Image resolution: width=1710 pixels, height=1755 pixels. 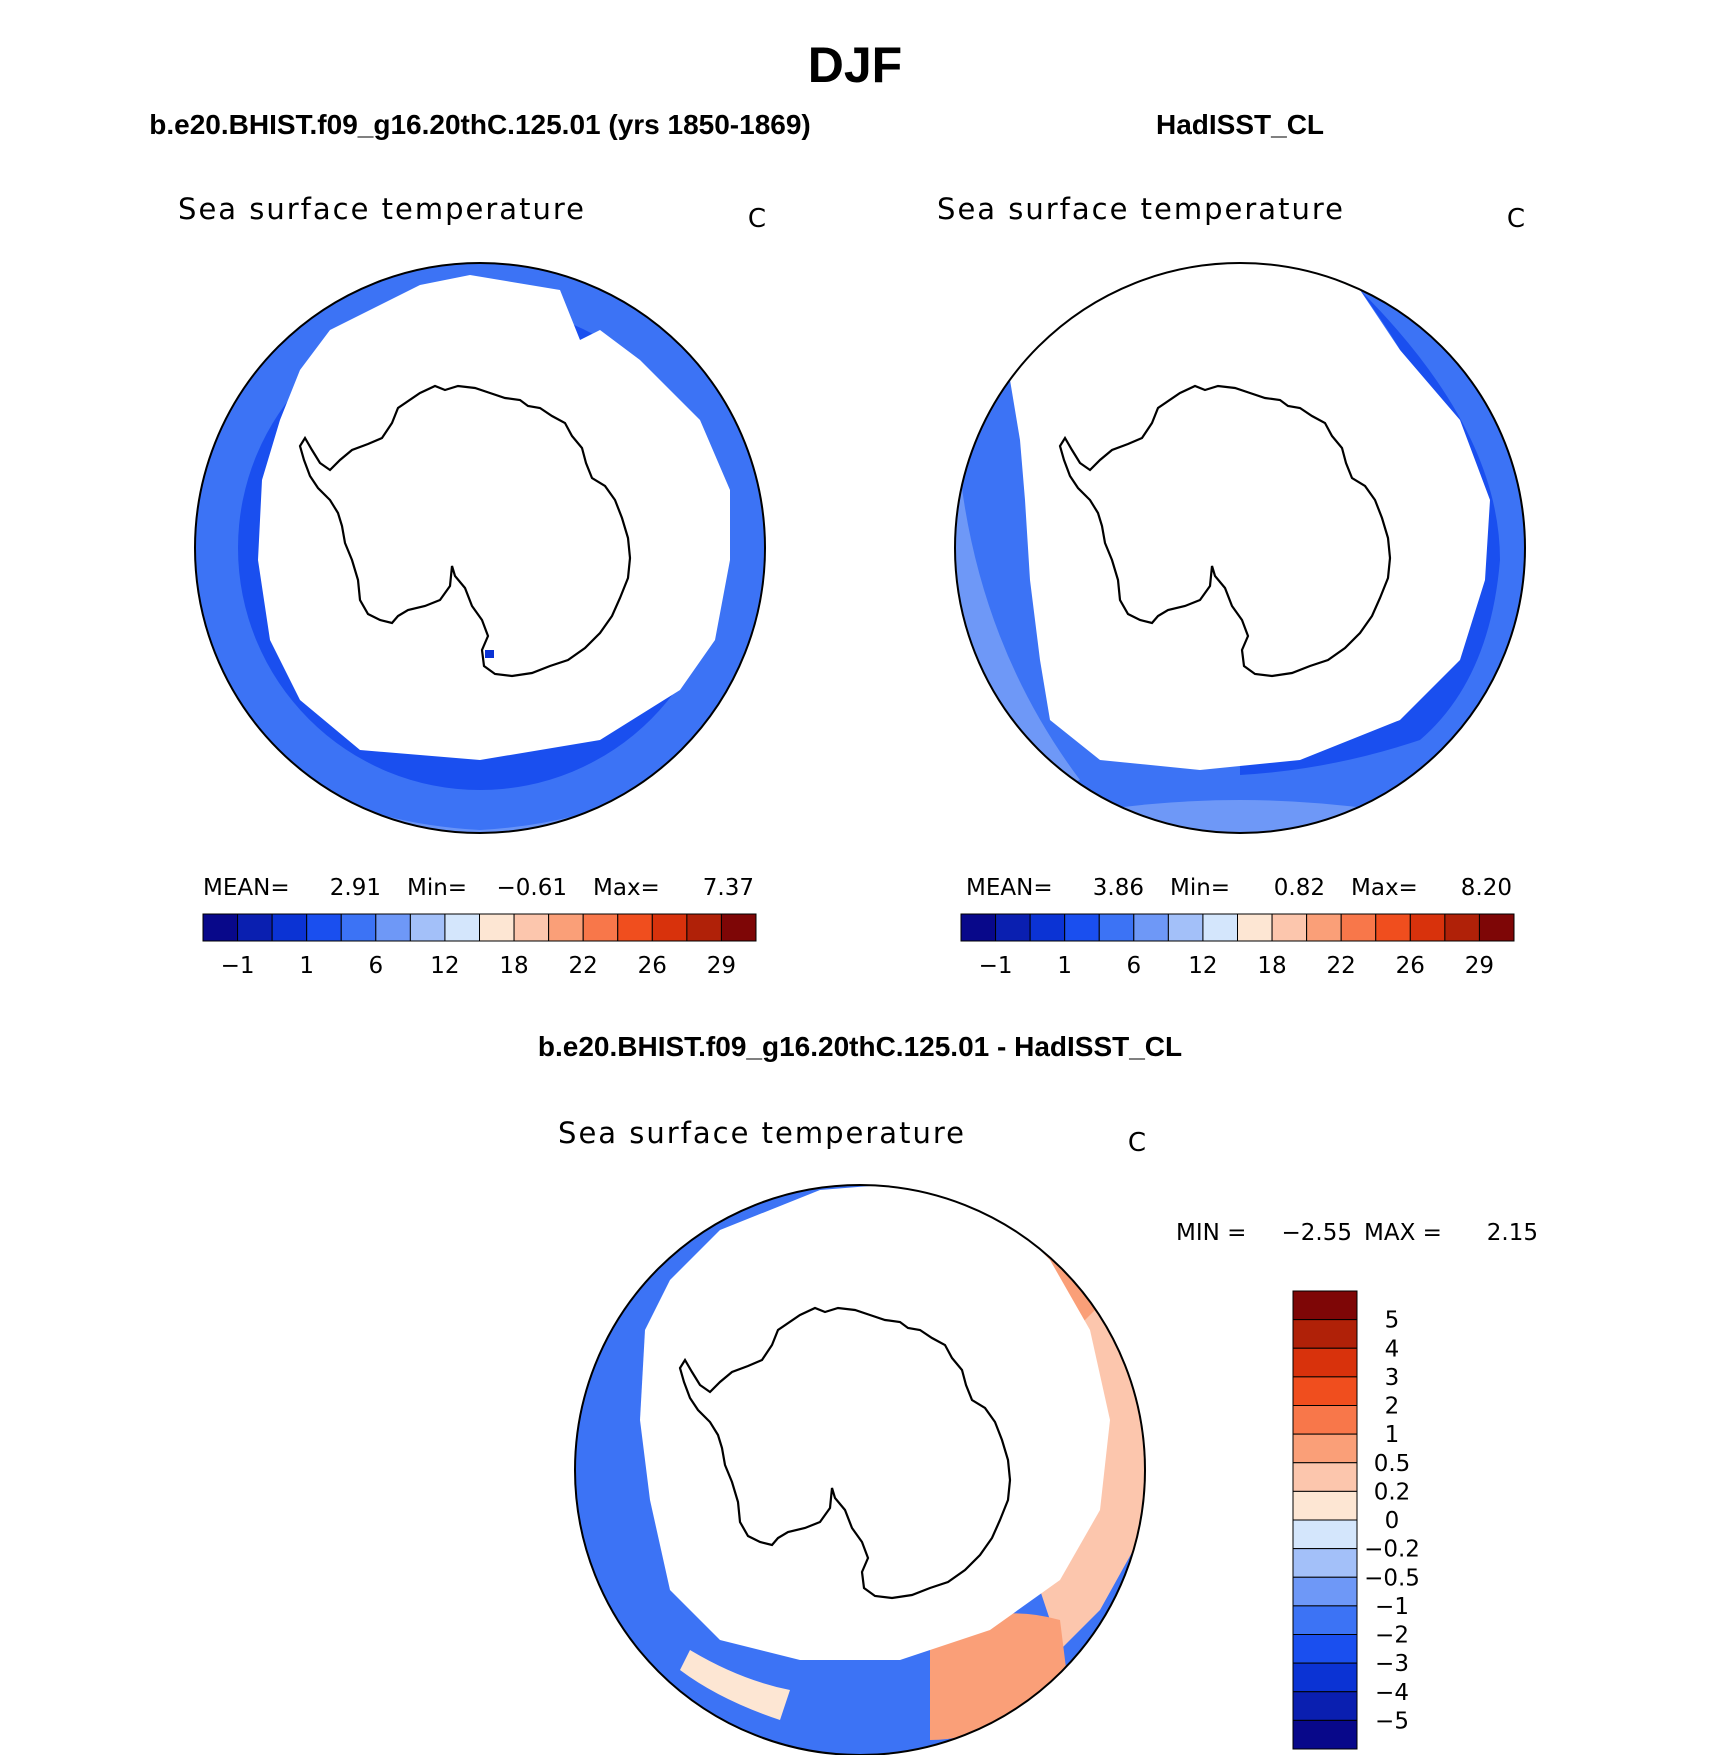 I want to click on panel1-colorbar-tick-label: 26, so click(x=652, y=966).